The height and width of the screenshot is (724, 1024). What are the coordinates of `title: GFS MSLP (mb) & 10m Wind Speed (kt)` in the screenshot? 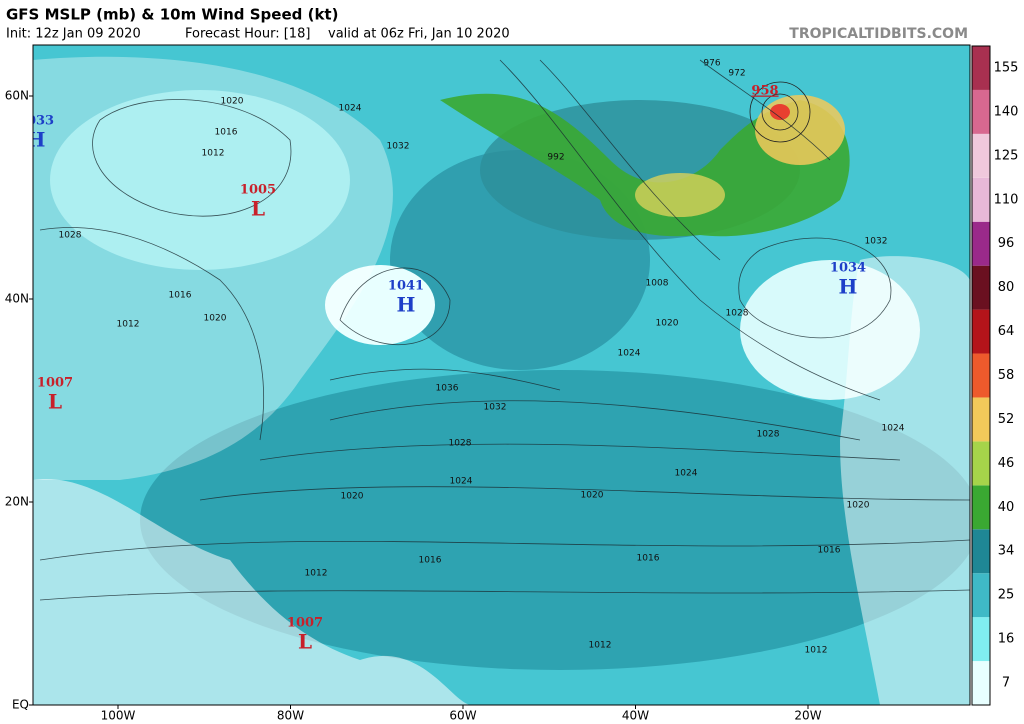 It's located at (172, 15).